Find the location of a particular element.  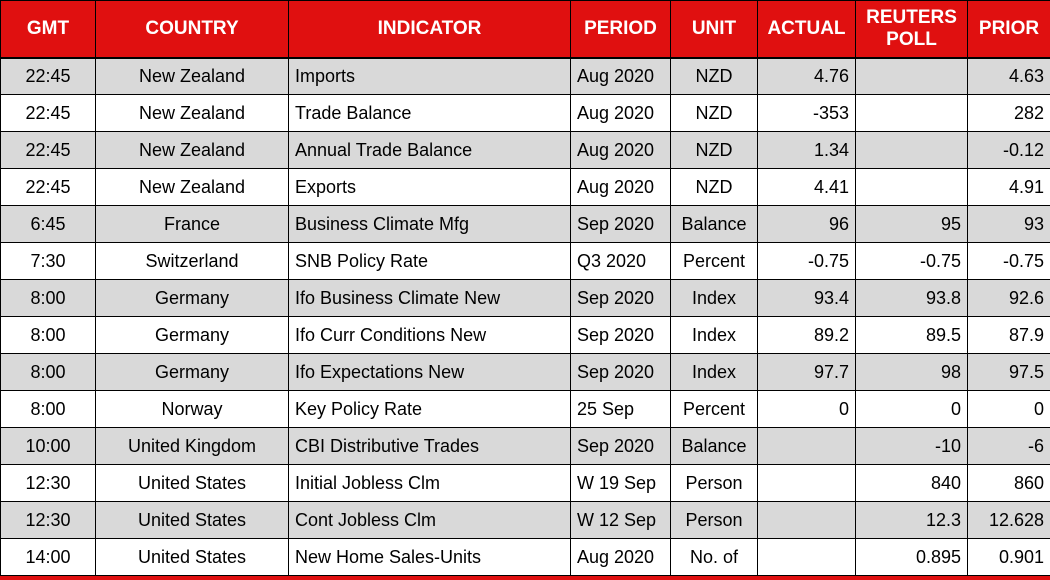

cell-actual: 0 is located at coordinates (806, 409).